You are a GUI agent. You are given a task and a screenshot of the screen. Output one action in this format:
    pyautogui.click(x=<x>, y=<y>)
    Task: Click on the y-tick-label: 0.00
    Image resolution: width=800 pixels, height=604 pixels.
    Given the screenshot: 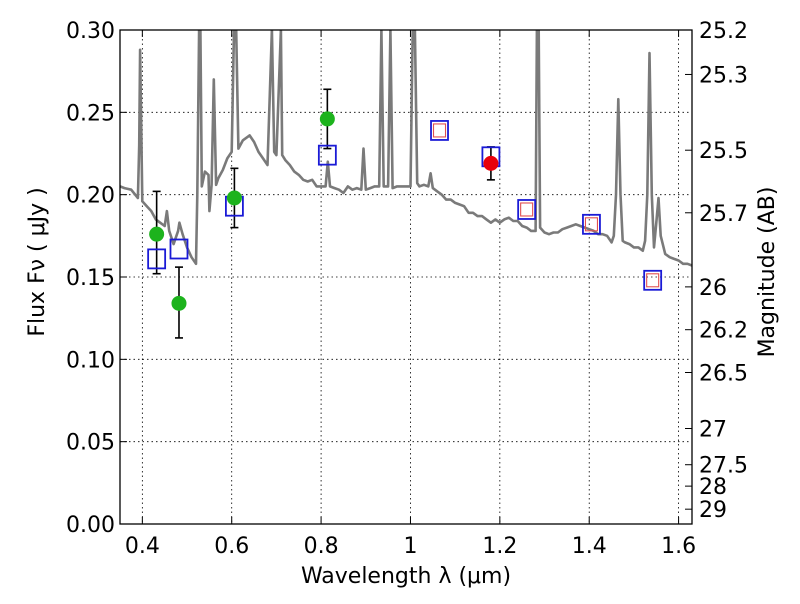 What is the action you would take?
    pyautogui.click(x=90, y=525)
    